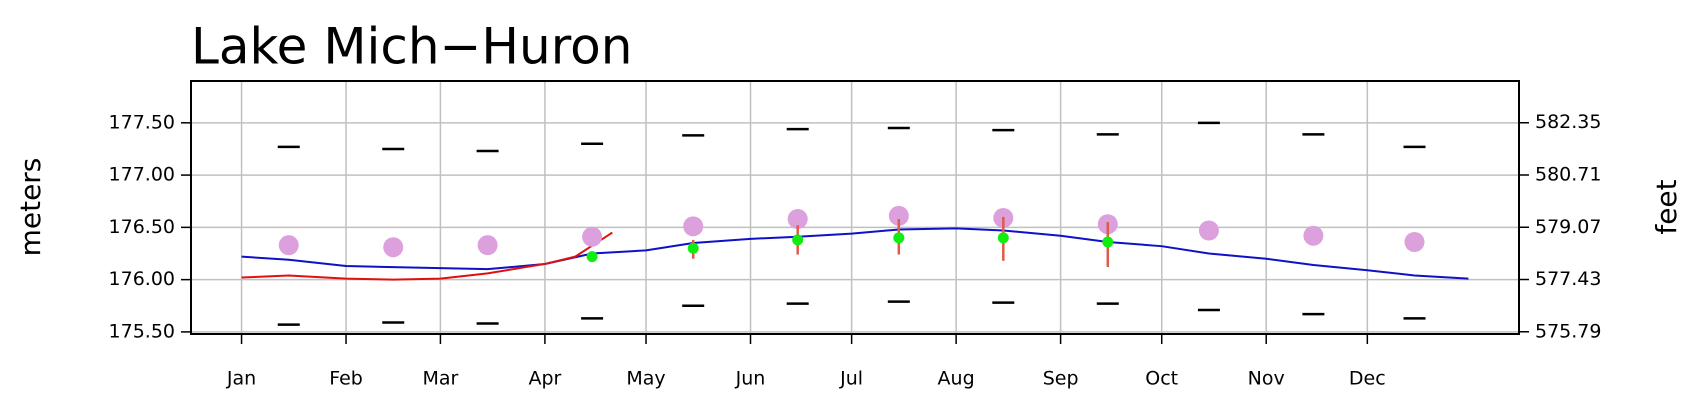 This screenshot has width=1699, height=406. Describe the element at coordinates (956, 379) in the screenshot. I see `x-tick-label: Aug` at that location.